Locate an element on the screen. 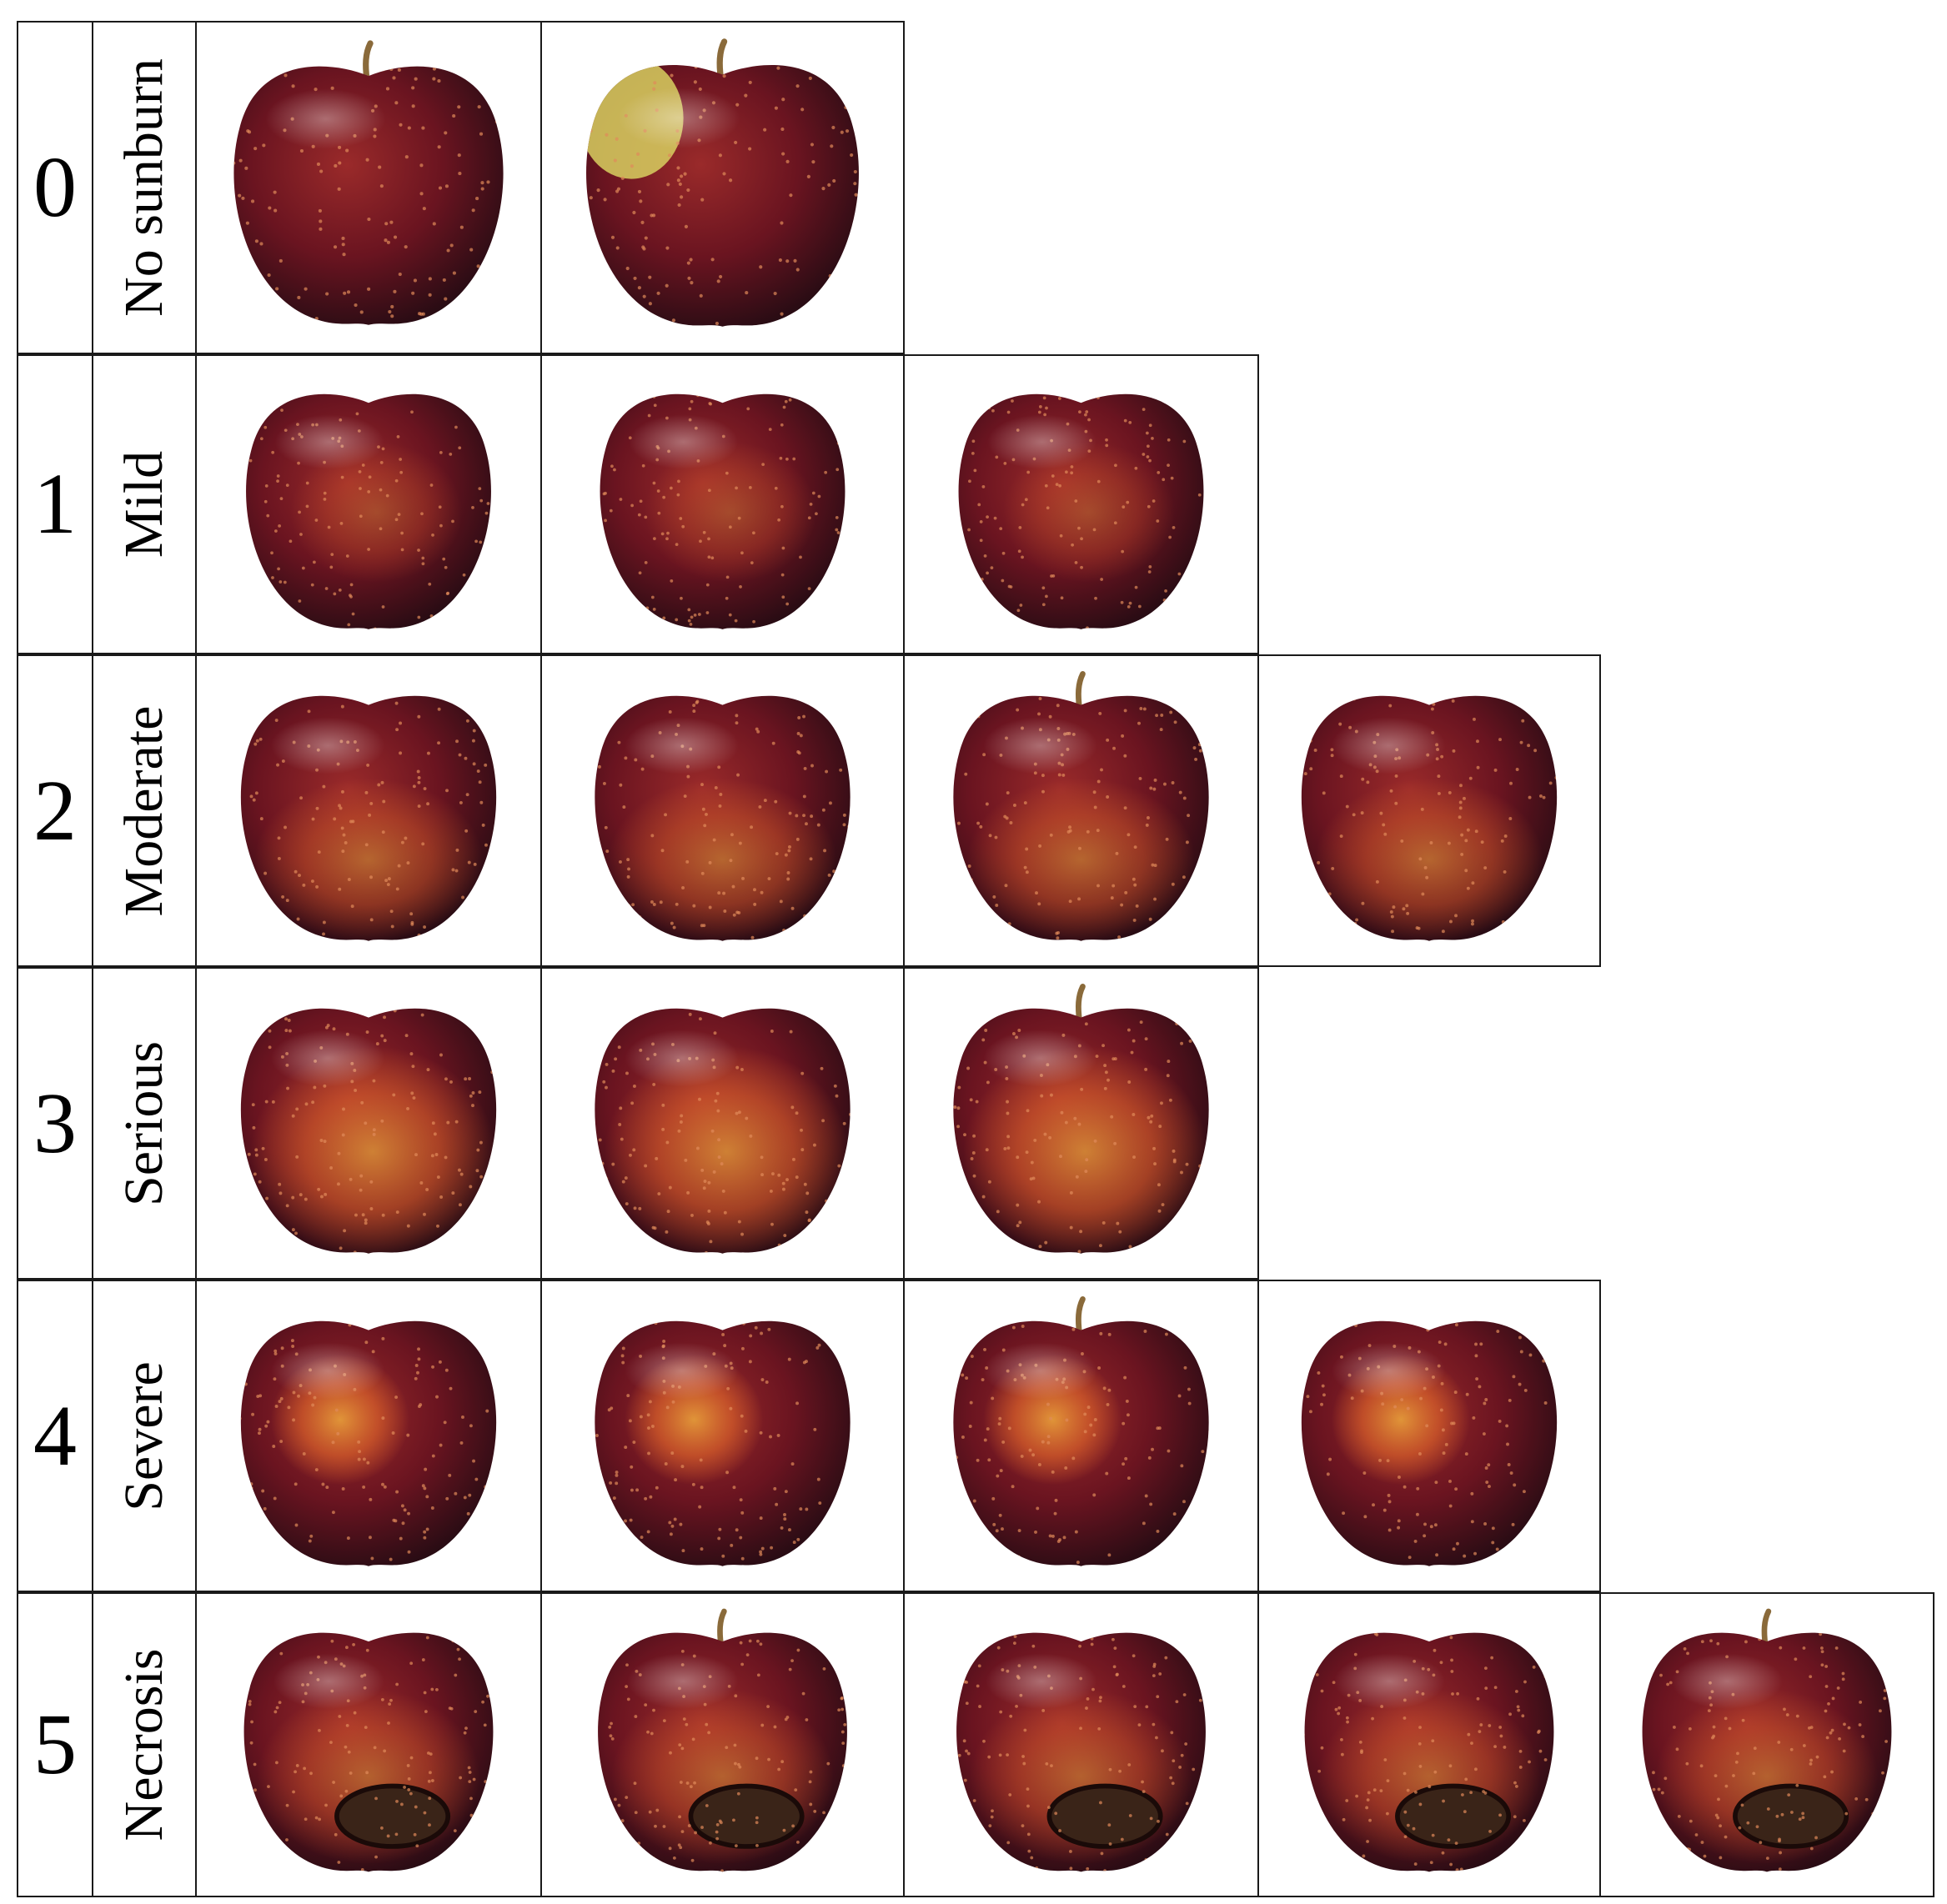 This screenshot has width=1947, height=1904. grade-number: 4 is located at coordinates (55, 1435).